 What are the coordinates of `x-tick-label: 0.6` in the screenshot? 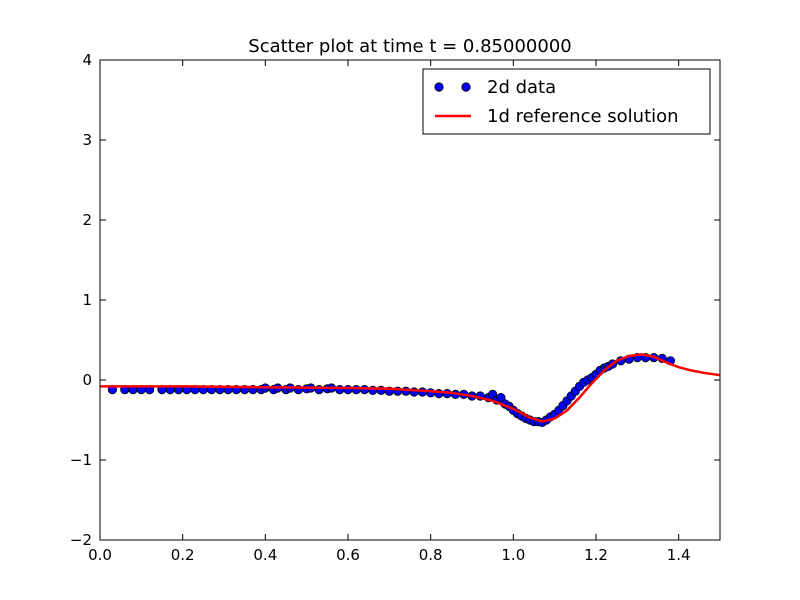 It's located at (348, 555).